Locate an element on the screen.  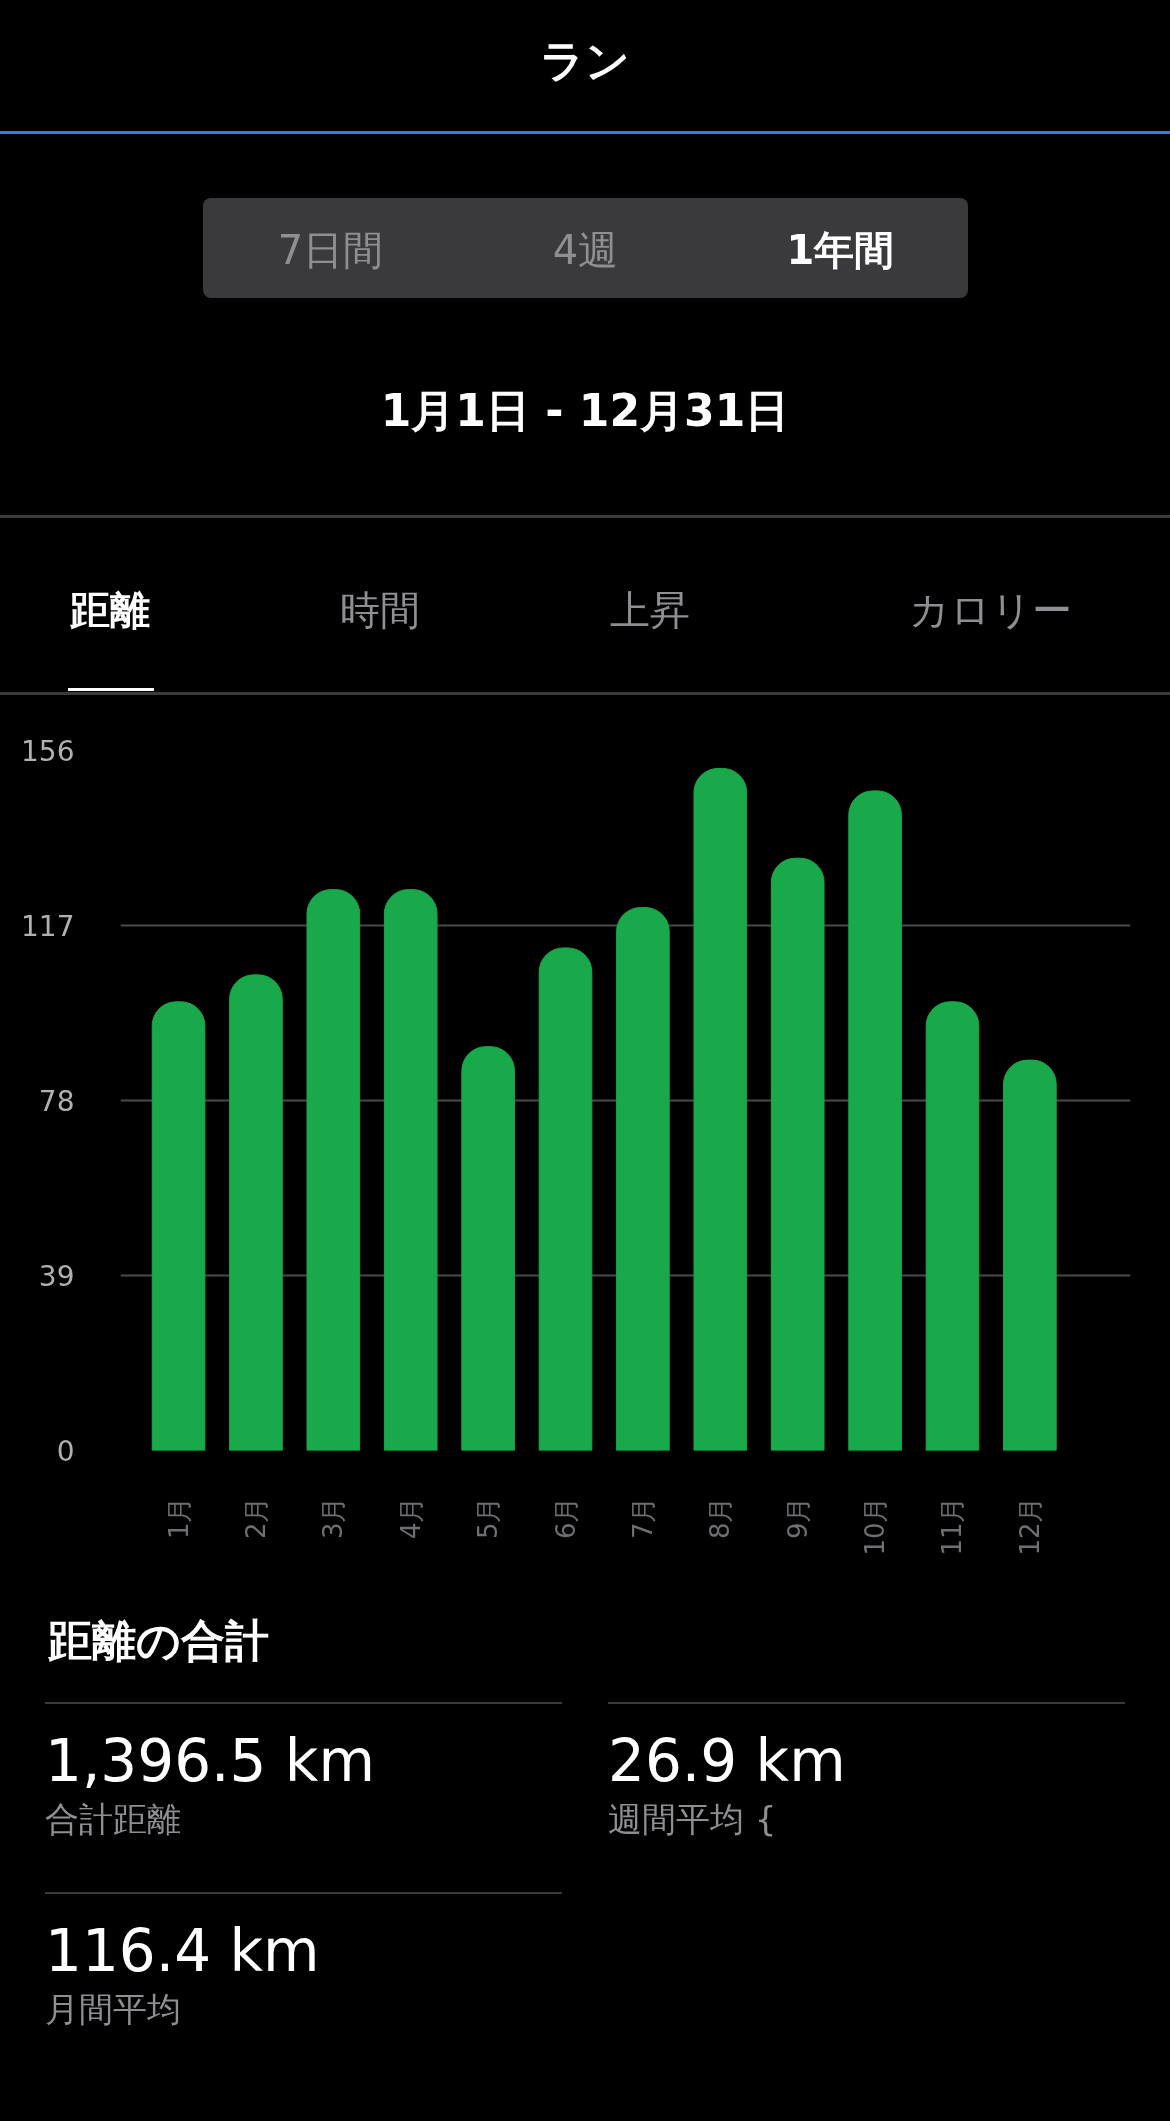
x-tick-label: 2月 is located at coordinates (255, 1518).